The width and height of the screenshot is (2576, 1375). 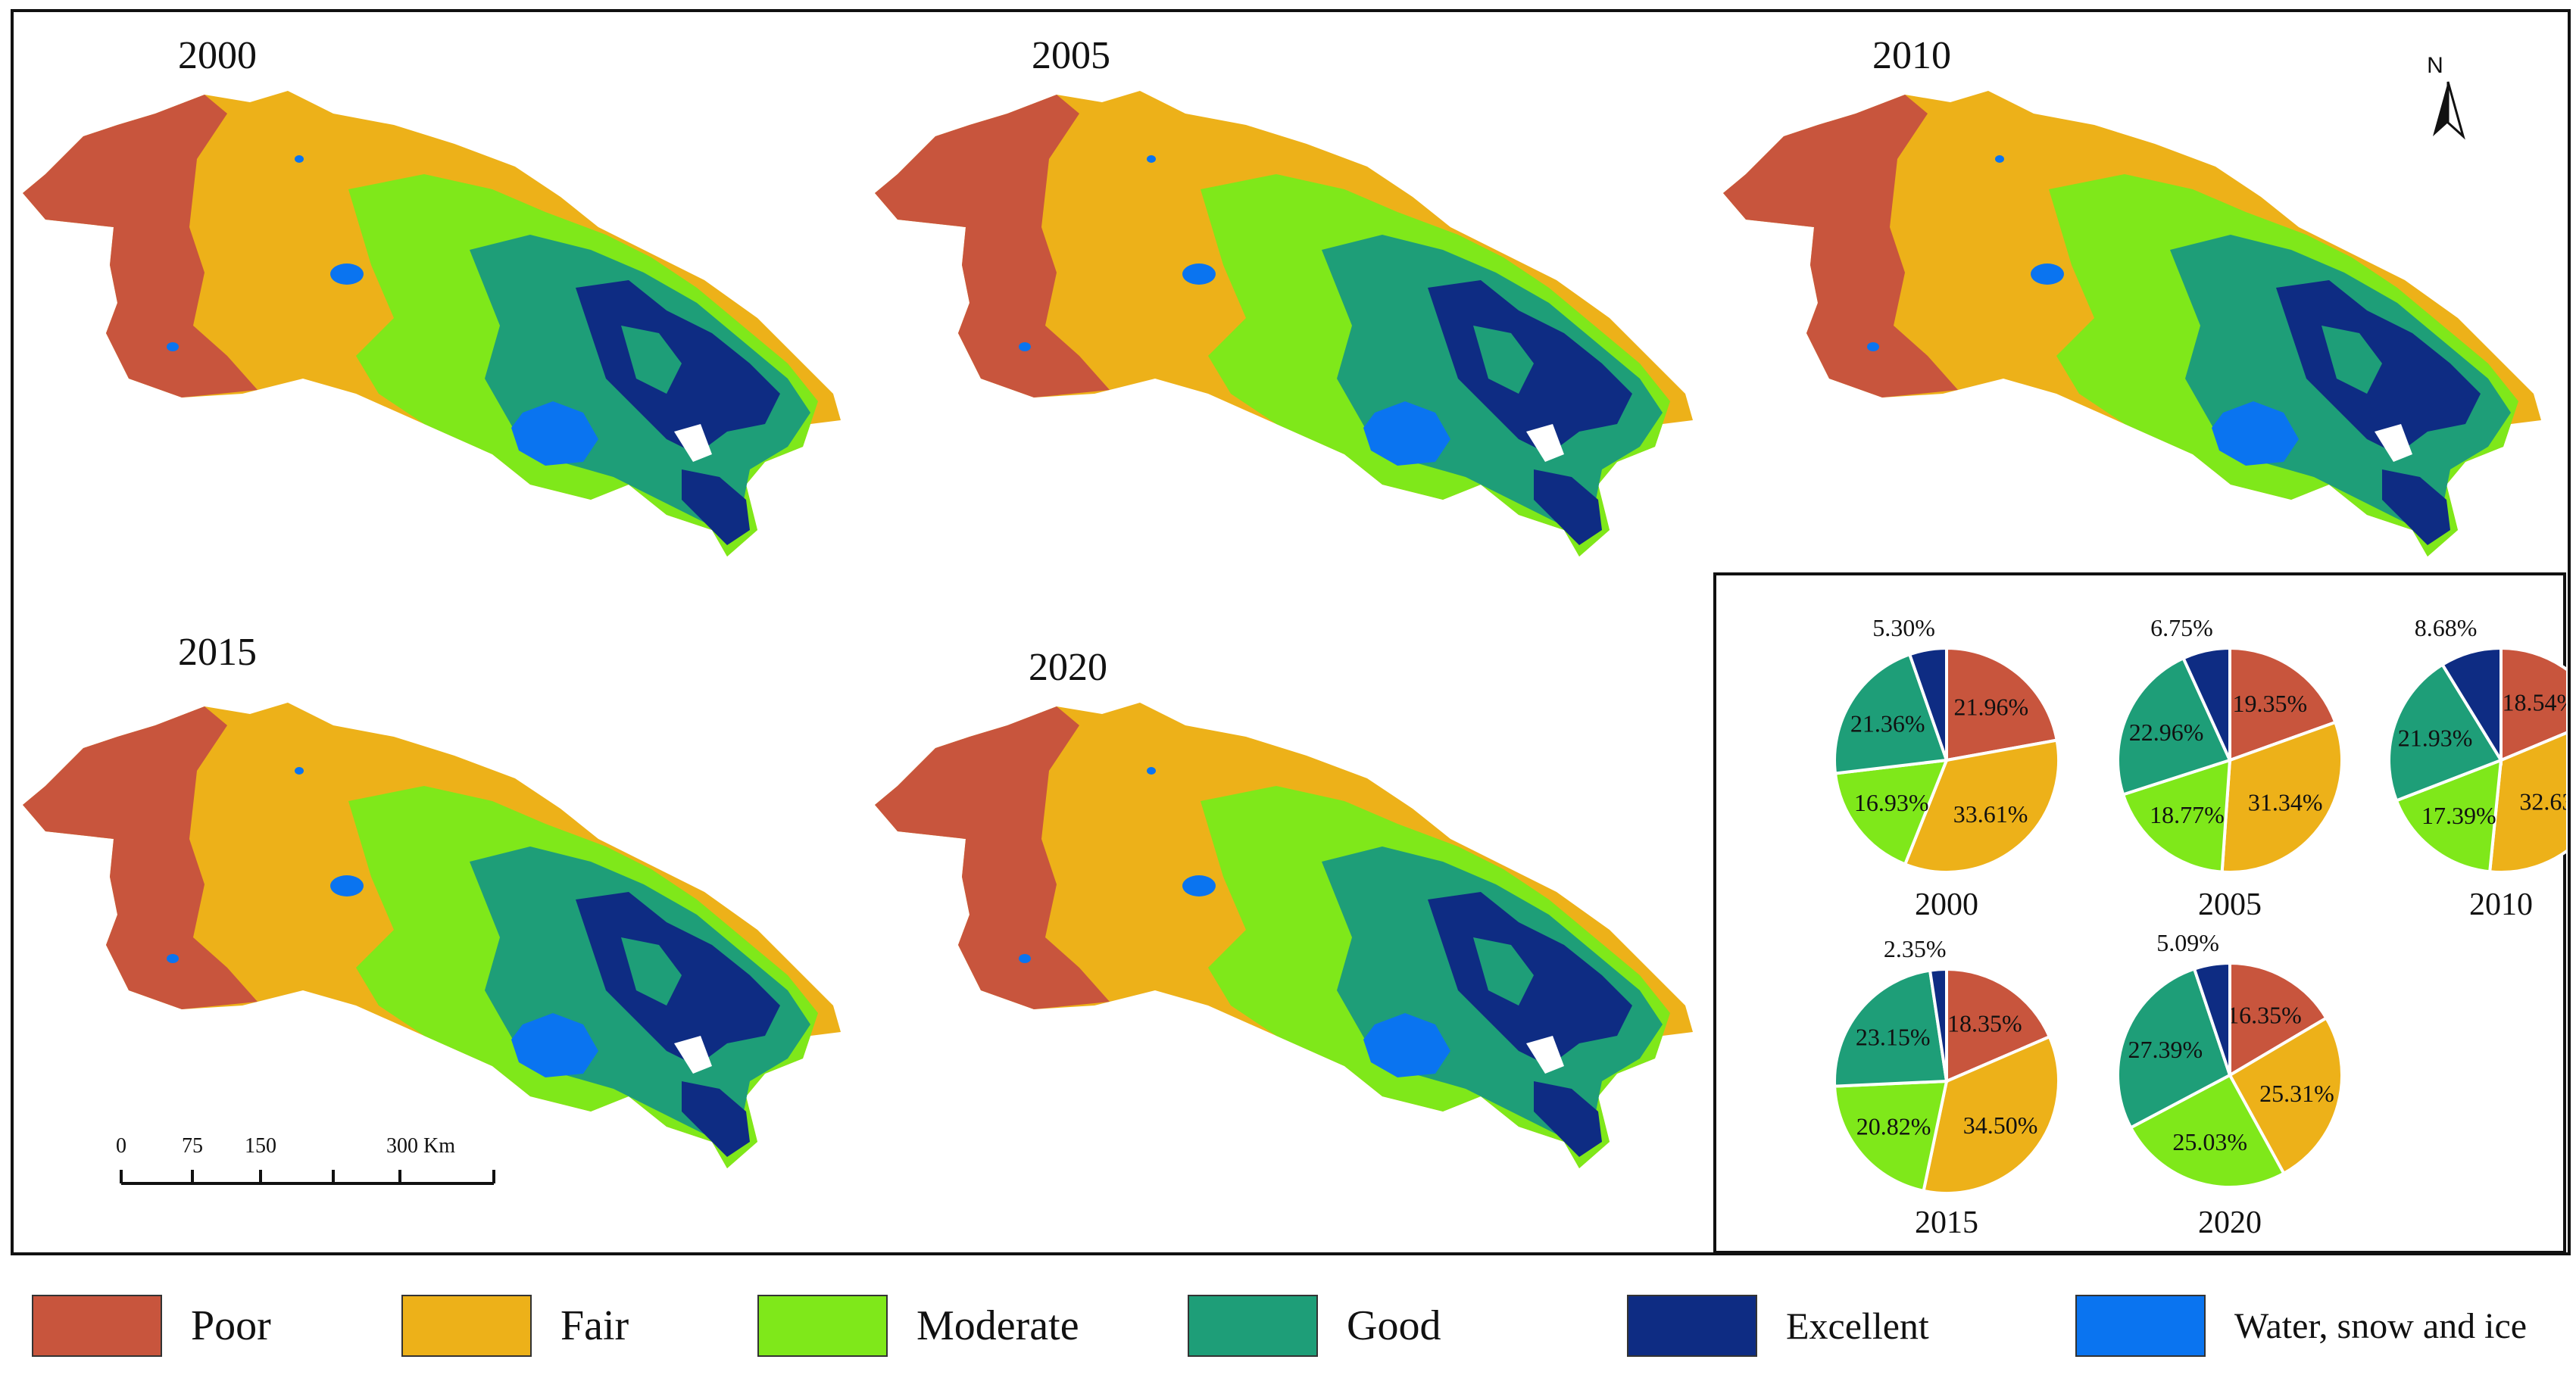 I want to click on legend-item-good: Good, so click(x=1315, y=1325).